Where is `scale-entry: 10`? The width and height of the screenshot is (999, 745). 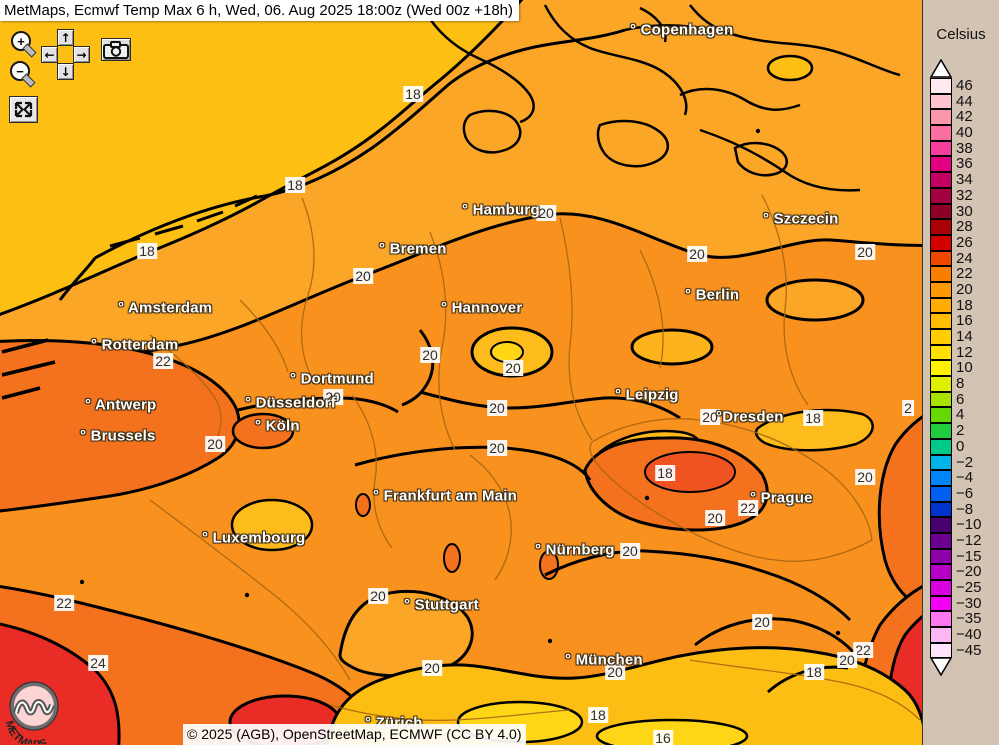
scale-entry: 10 is located at coordinates (955, 368).